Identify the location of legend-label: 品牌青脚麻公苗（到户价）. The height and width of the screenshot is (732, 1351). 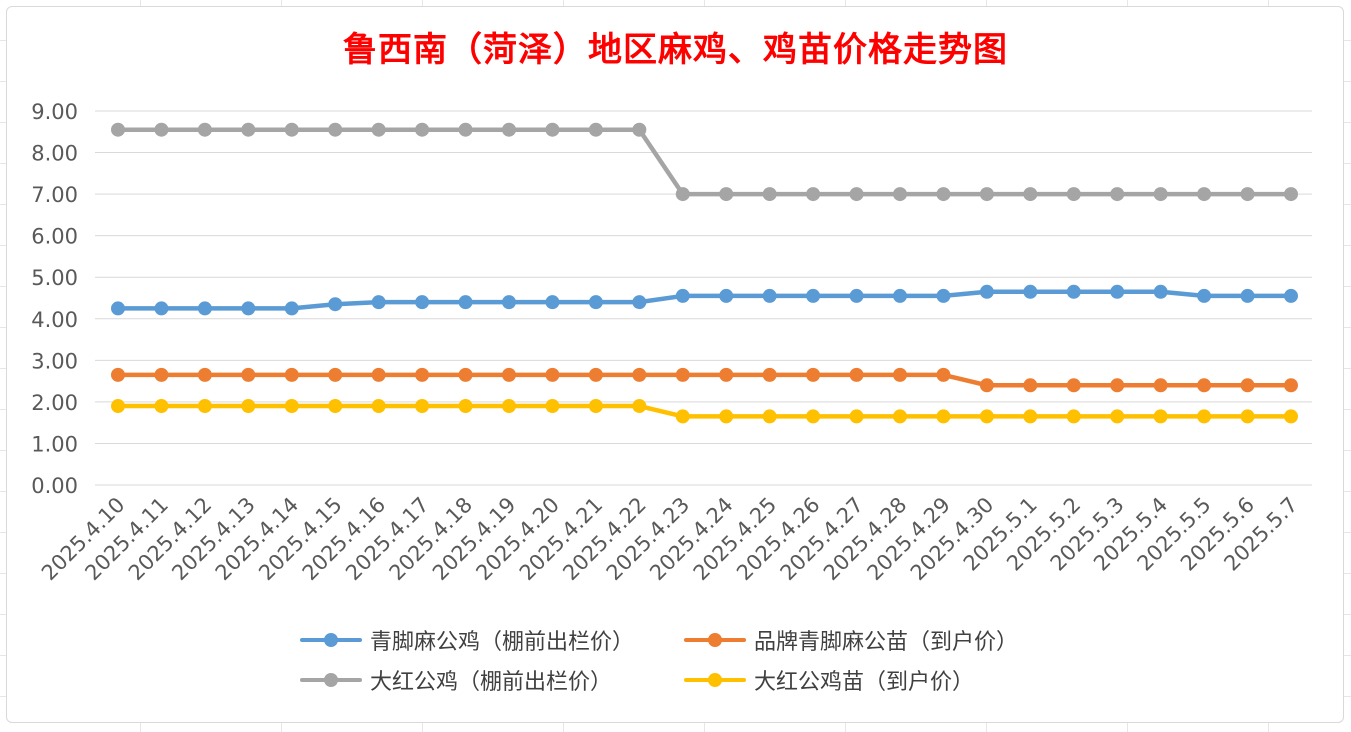
(886, 642).